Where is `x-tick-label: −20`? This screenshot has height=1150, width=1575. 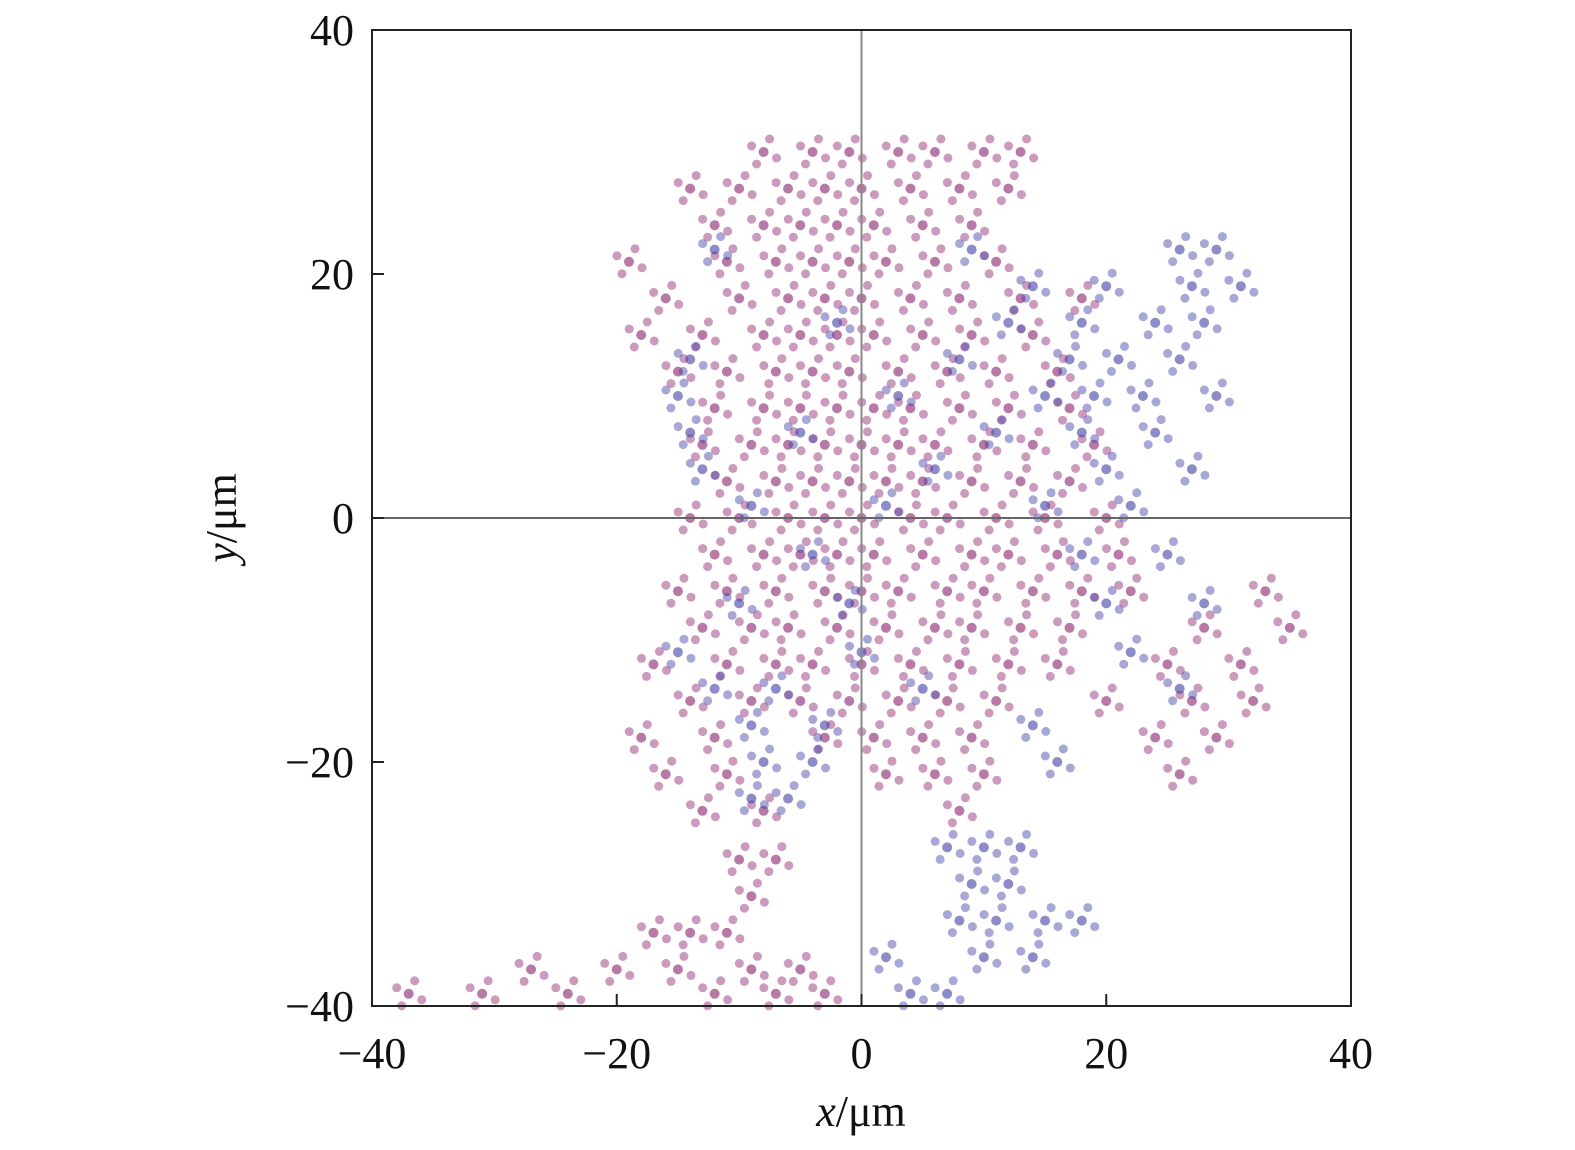 x-tick-label: −20 is located at coordinates (616, 1053).